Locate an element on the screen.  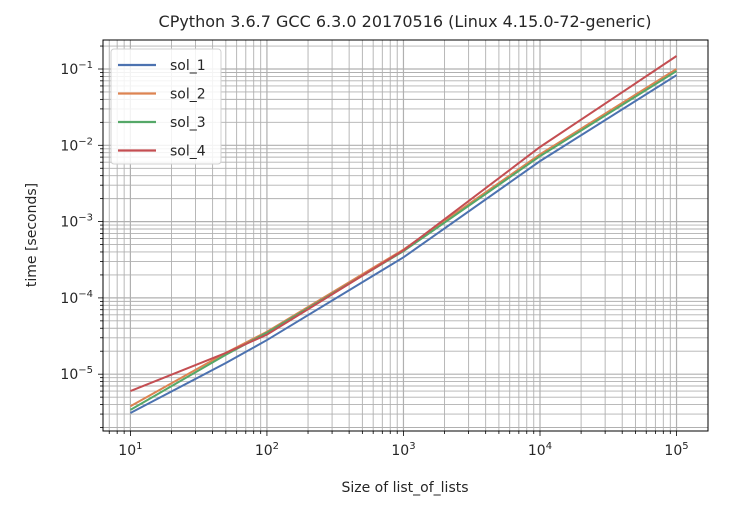
x-tick-label: 104 is located at coordinates (540, 450).